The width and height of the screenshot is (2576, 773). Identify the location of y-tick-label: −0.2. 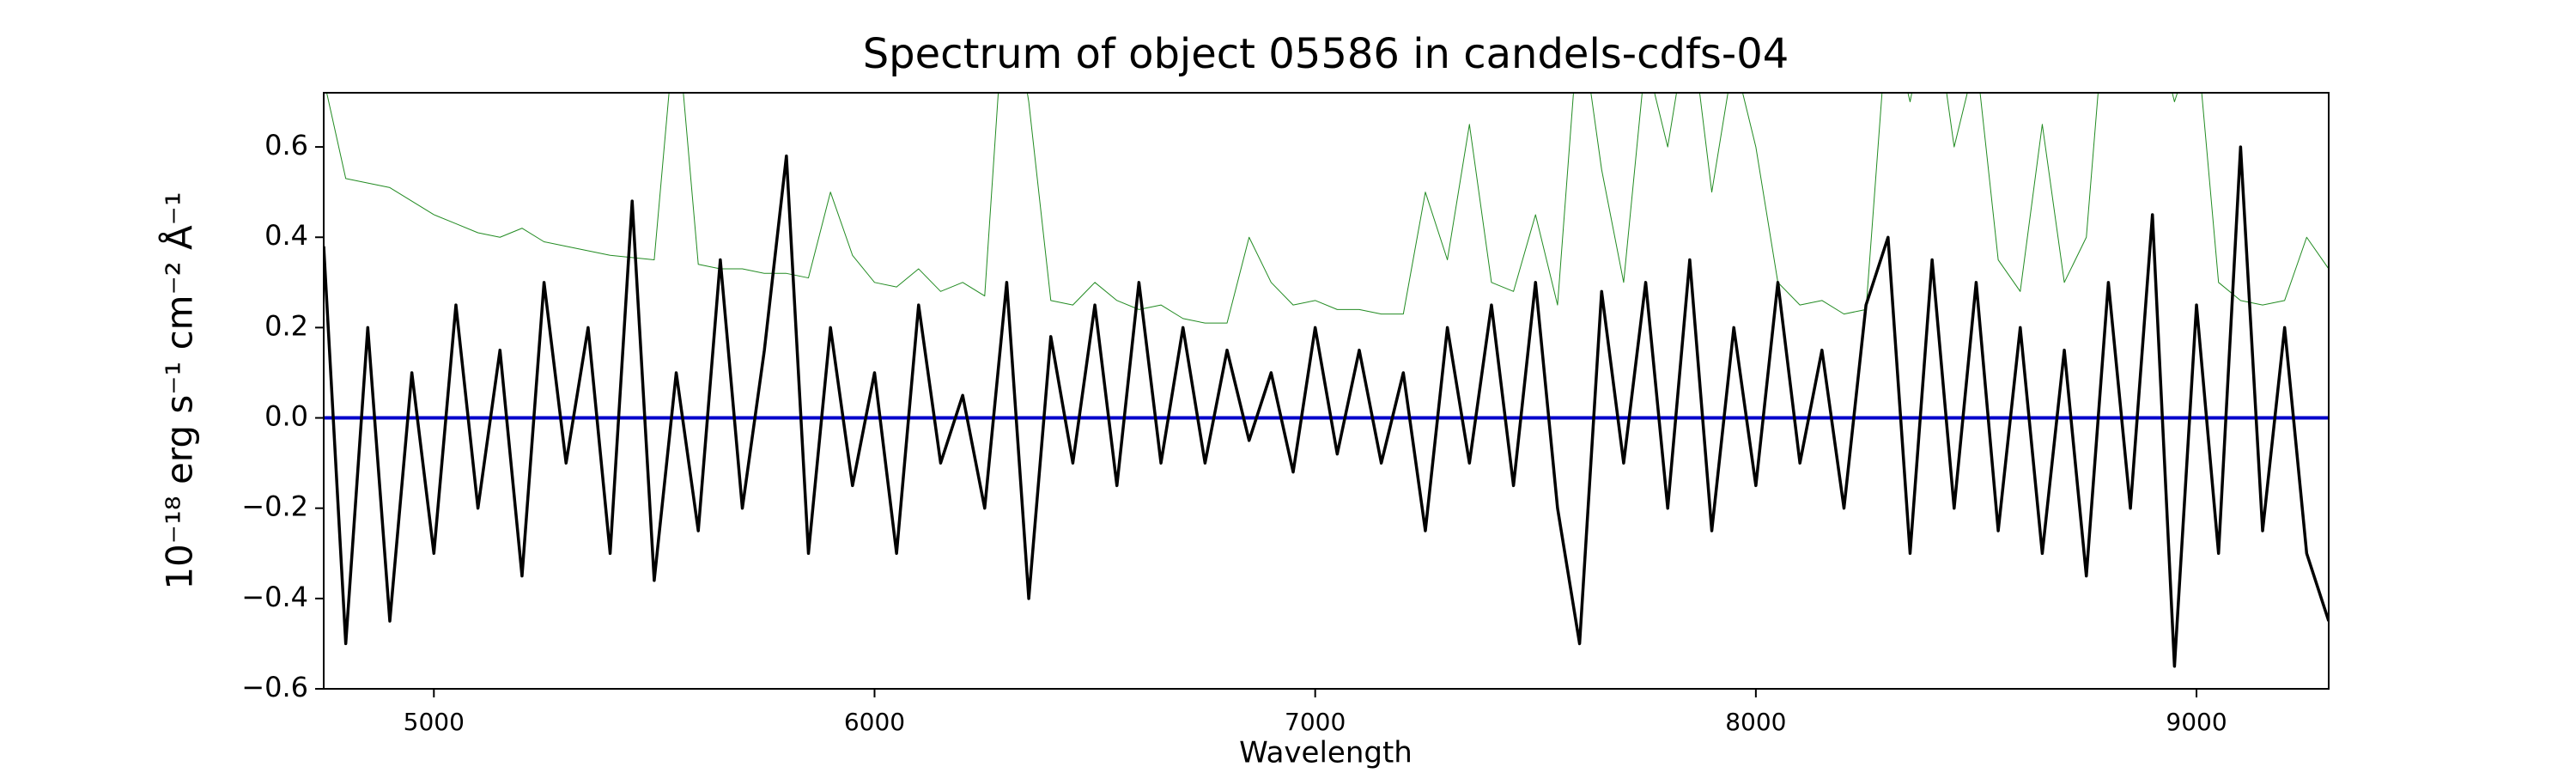
(274, 507).